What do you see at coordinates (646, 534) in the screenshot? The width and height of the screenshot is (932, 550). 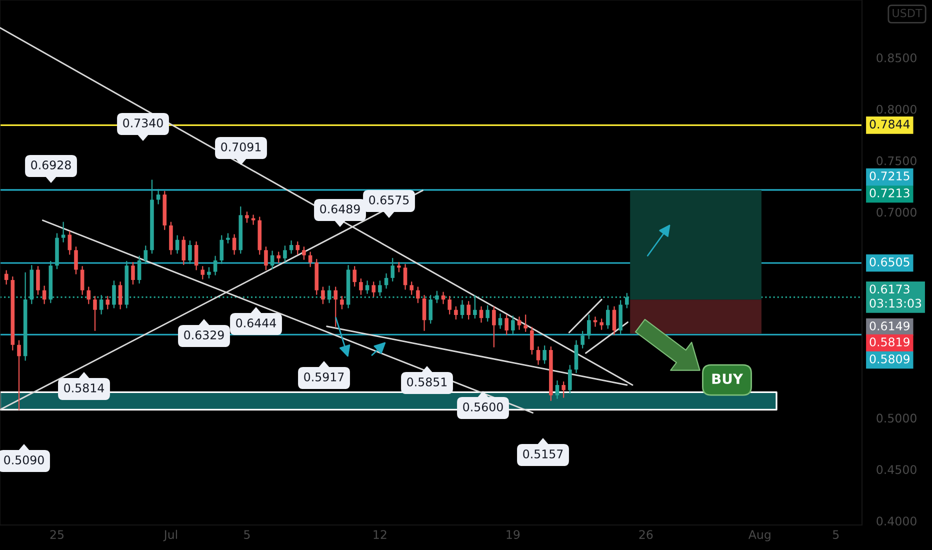 I see `x-tick-label: 26` at bounding box center [646, 534].